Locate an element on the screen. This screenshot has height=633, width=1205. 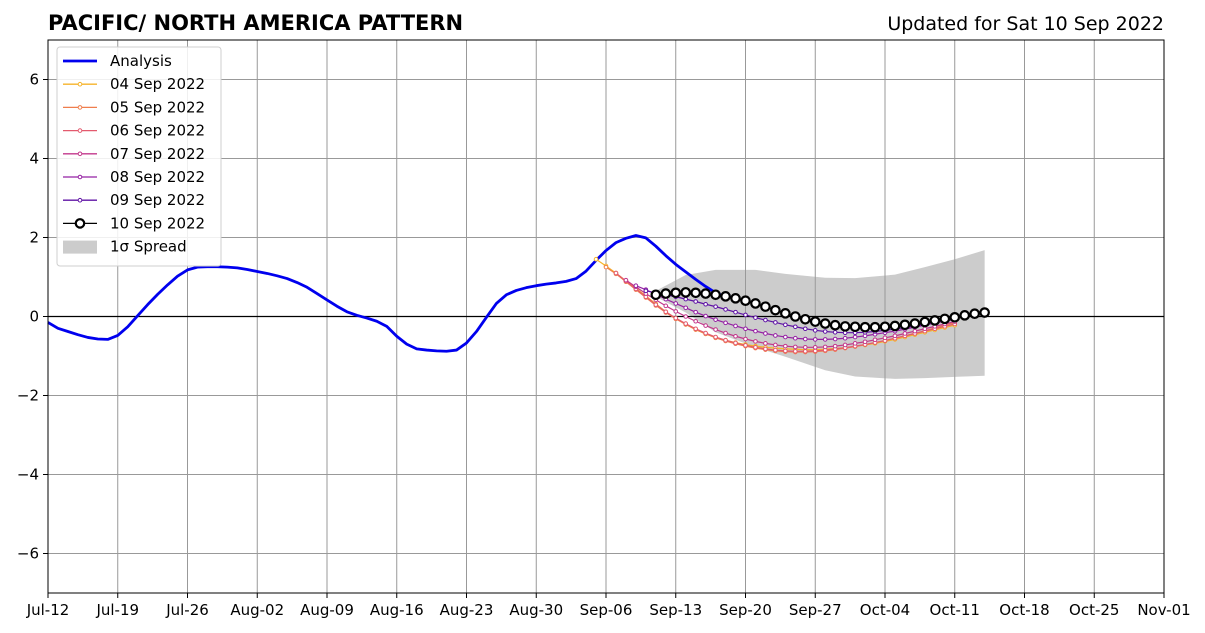
x-tick-label: Jul-12 is located at coordinates (48, 610).